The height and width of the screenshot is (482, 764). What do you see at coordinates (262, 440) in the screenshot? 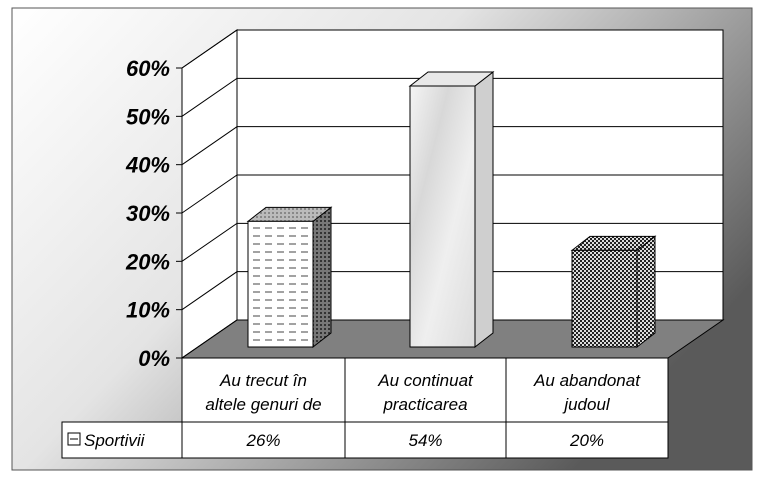
I see `value-label: 26%` at bounding box center [262, 440].